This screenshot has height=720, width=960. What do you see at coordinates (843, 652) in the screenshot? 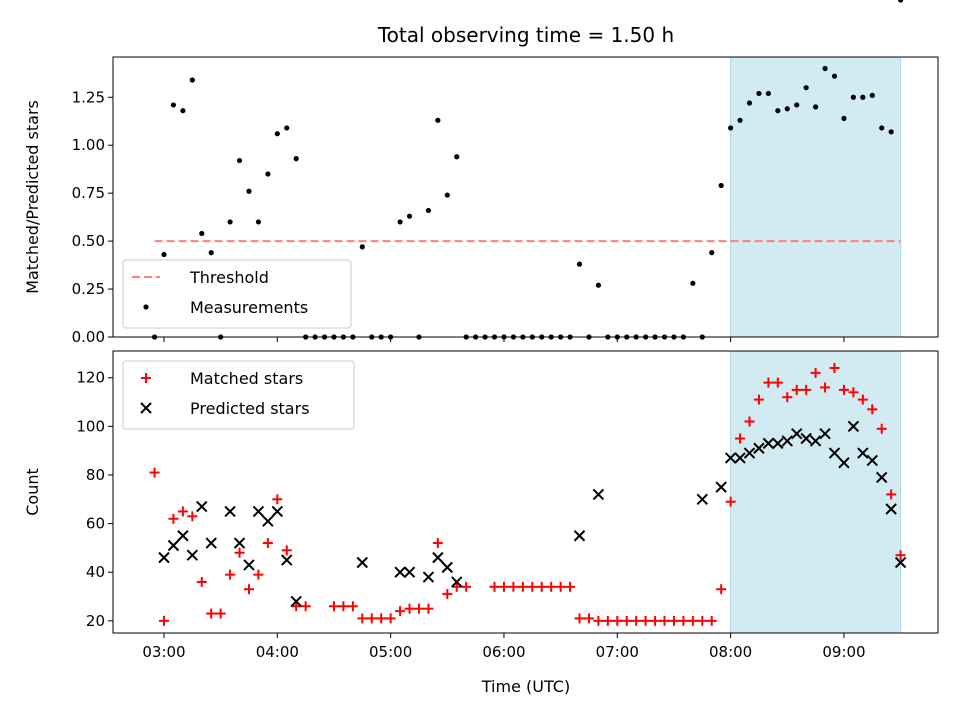
I see `x-tick-label: 09:00` at bounding box center [843, 652].